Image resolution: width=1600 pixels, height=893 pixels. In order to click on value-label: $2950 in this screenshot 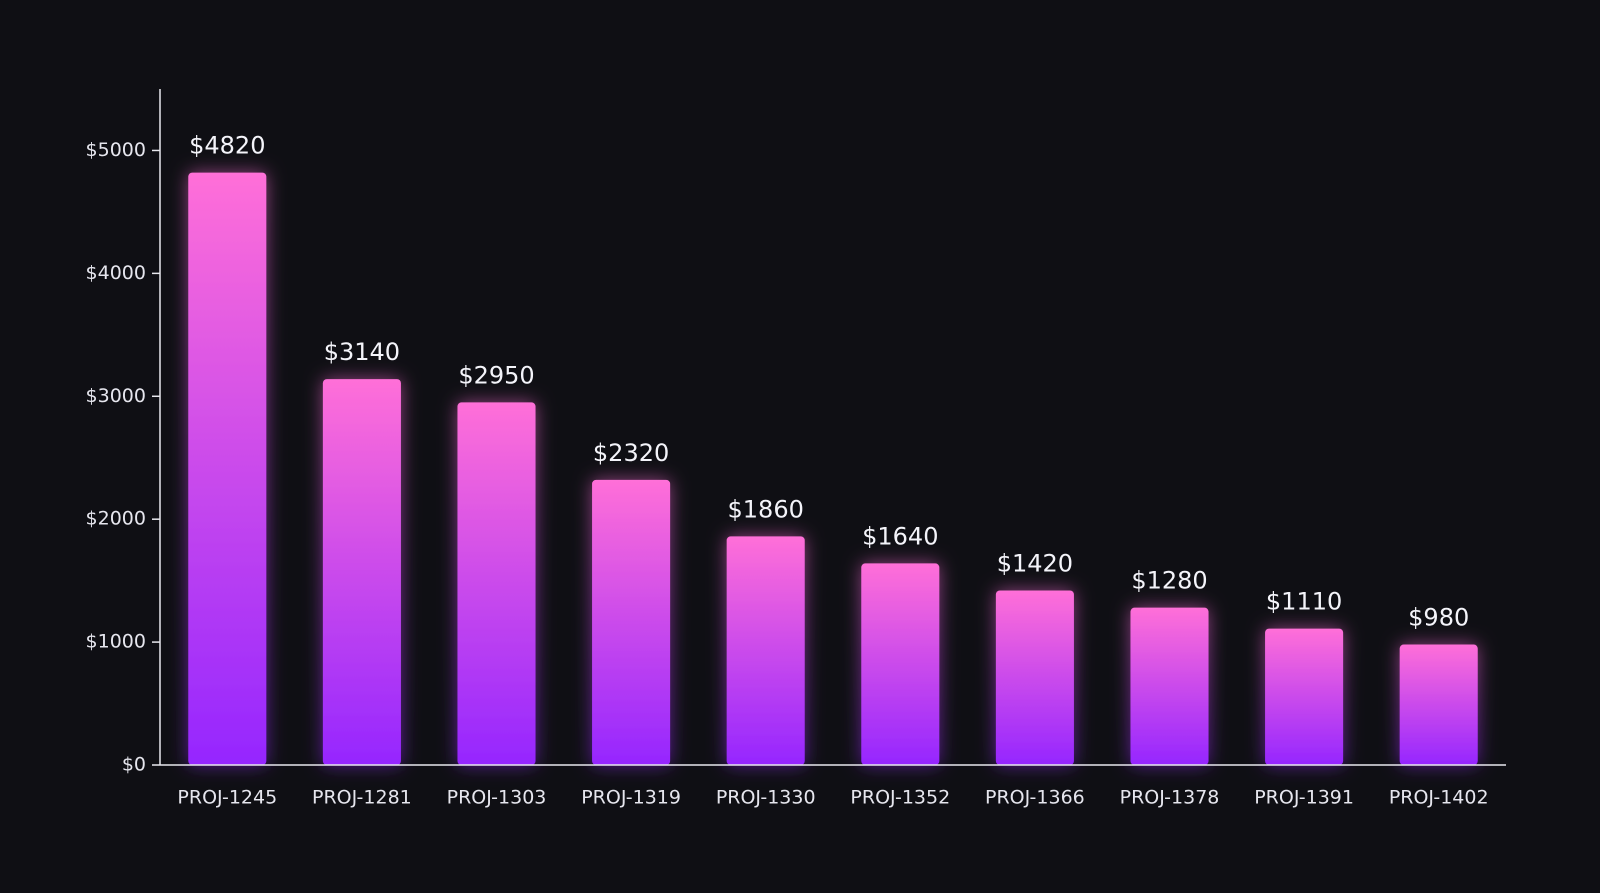, I will do `click(496, 375)`.